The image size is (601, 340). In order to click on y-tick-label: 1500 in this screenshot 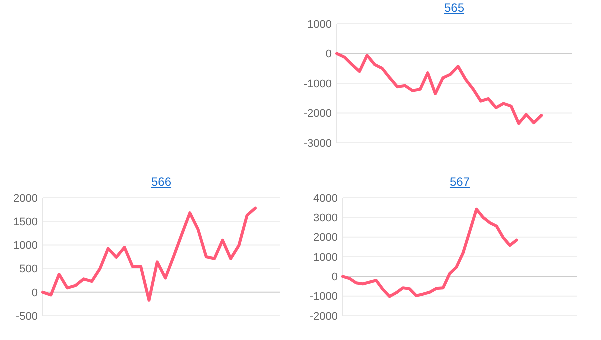, I will do `click(26, 222)`.